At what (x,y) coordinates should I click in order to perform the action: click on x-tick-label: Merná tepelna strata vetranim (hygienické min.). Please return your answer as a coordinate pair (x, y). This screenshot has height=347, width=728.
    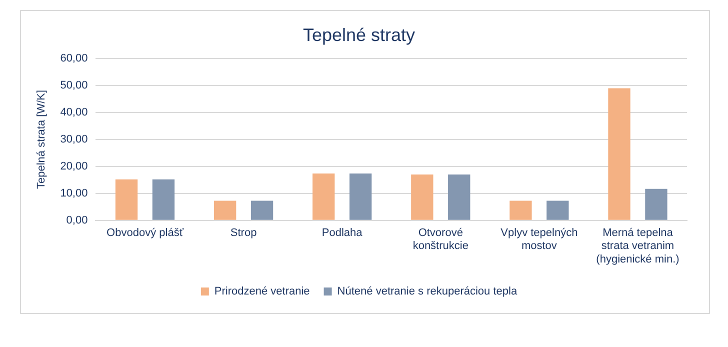
    Looking at the image, I should click on (638, 246).